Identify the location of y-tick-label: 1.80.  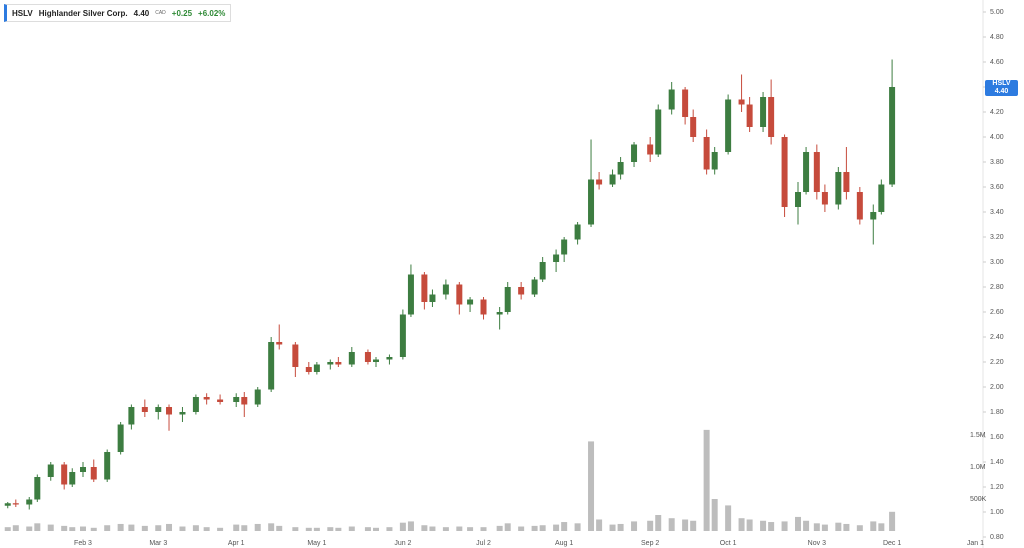
(997, 412).